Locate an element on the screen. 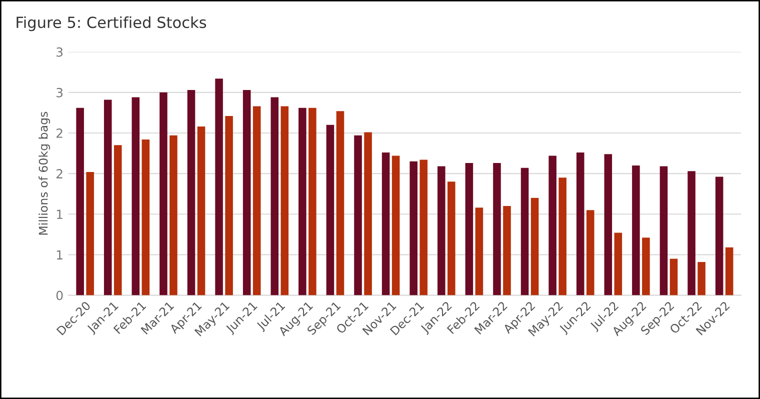  chart-title: Figure 5: Certified Stocks is located at coordinates (111, 24).